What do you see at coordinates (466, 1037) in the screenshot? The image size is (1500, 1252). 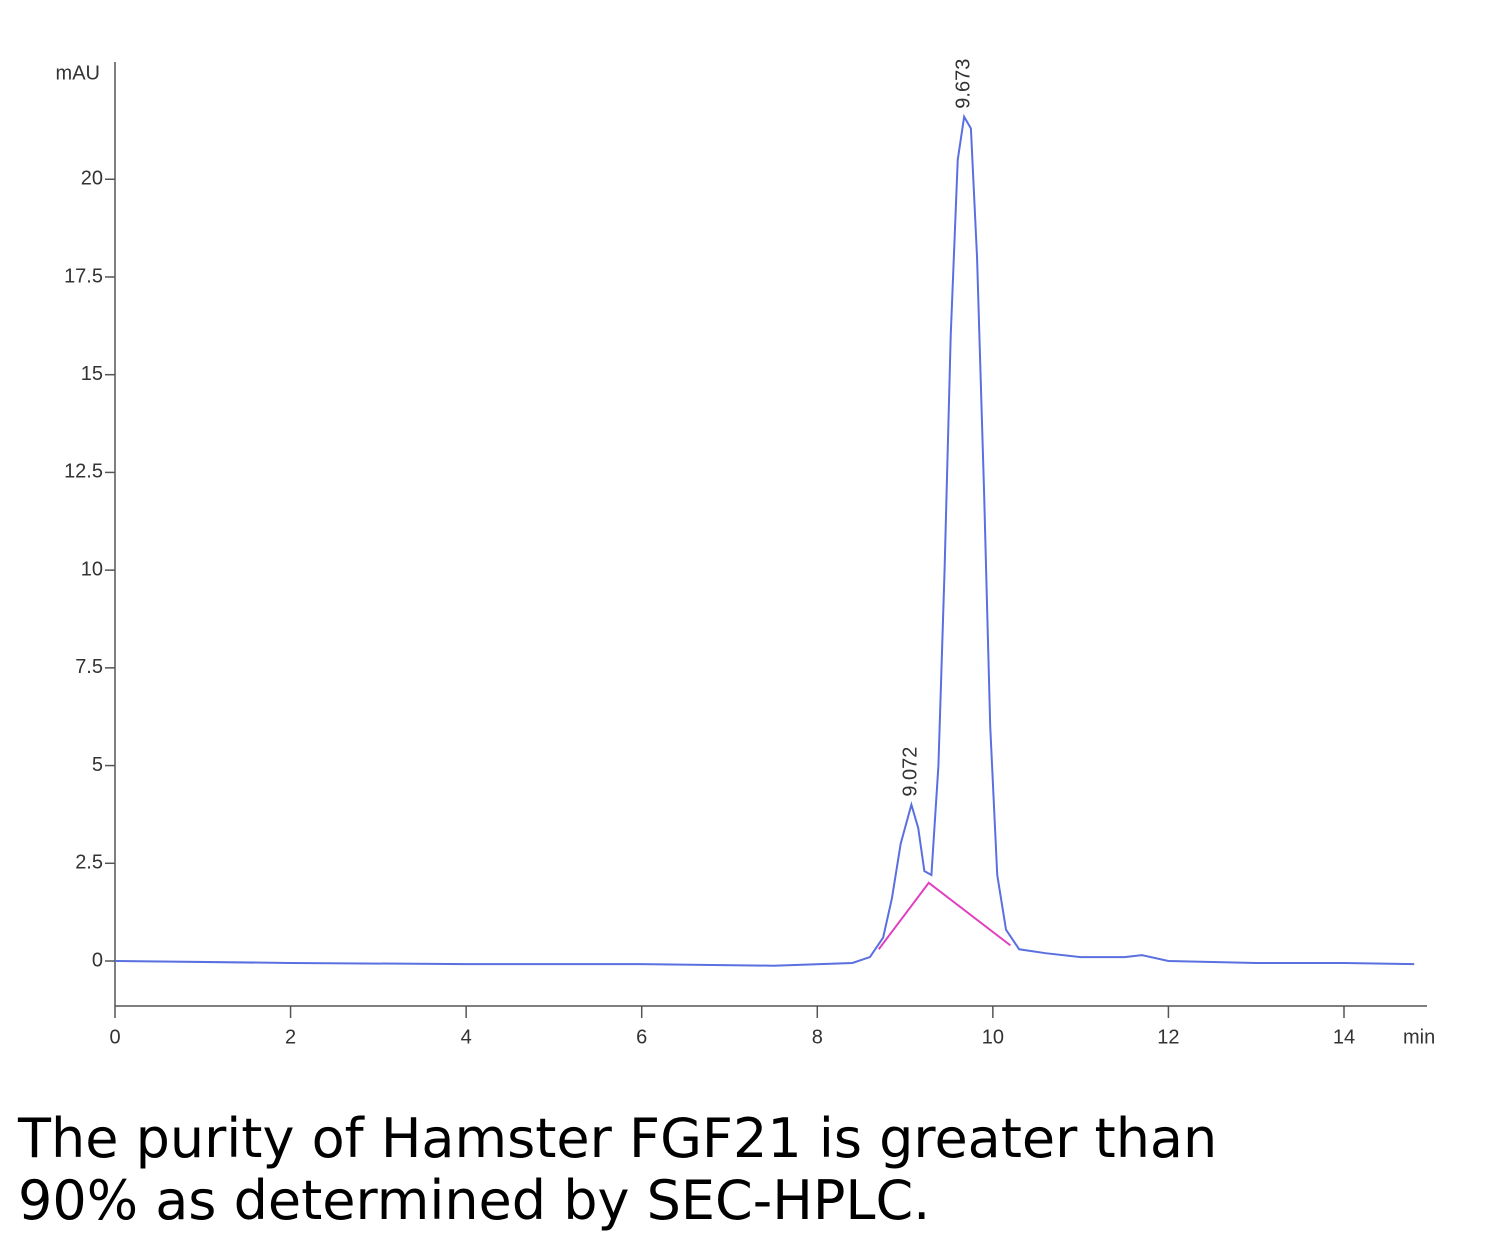 I see `x-tick-label: 4` at bounding box center [466, 1037].